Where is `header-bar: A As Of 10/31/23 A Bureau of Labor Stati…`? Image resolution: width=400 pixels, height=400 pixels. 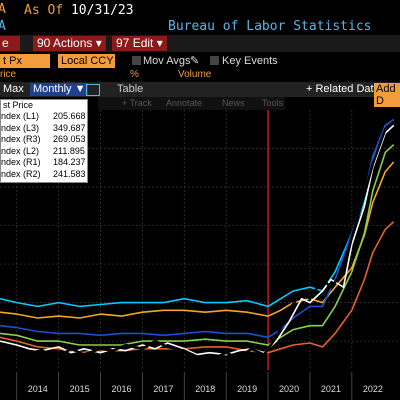 header-bar: A As Of 10/31/23 A Bureau of Labor Stati… is located at coordinates (200, 17).